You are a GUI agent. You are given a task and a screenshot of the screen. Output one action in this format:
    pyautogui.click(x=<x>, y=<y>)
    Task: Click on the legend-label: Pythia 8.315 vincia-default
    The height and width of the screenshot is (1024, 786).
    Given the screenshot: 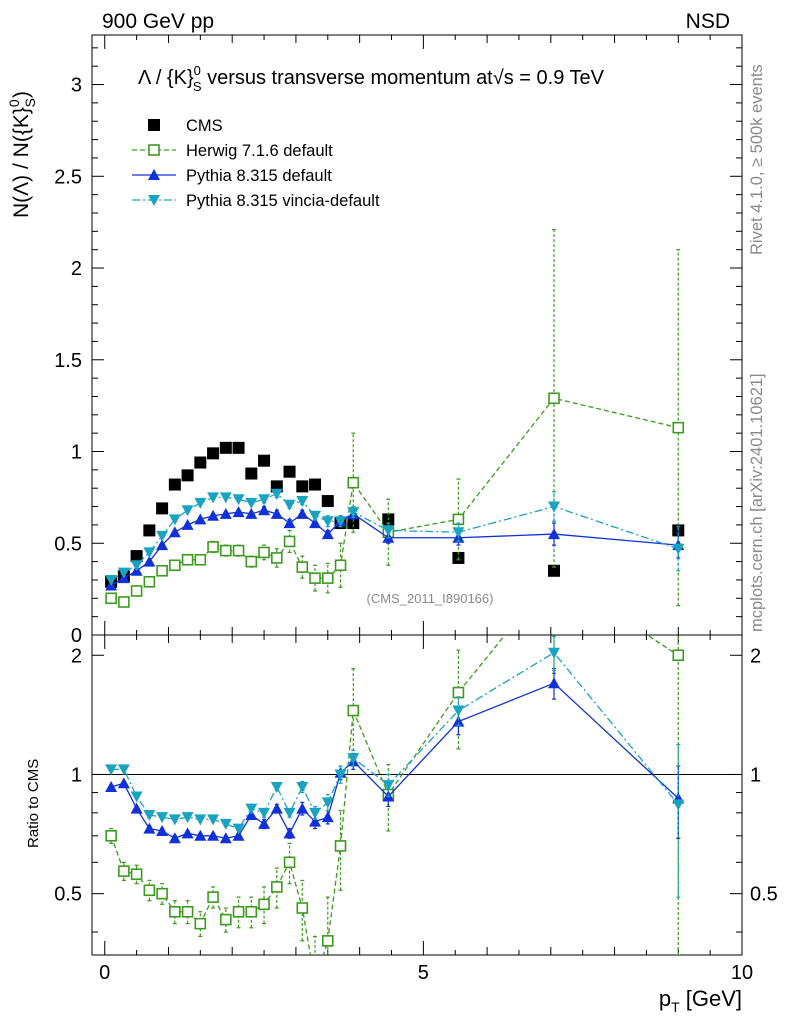 What is the action you would take?
    pyautogui.click(x=283, y=201)
    